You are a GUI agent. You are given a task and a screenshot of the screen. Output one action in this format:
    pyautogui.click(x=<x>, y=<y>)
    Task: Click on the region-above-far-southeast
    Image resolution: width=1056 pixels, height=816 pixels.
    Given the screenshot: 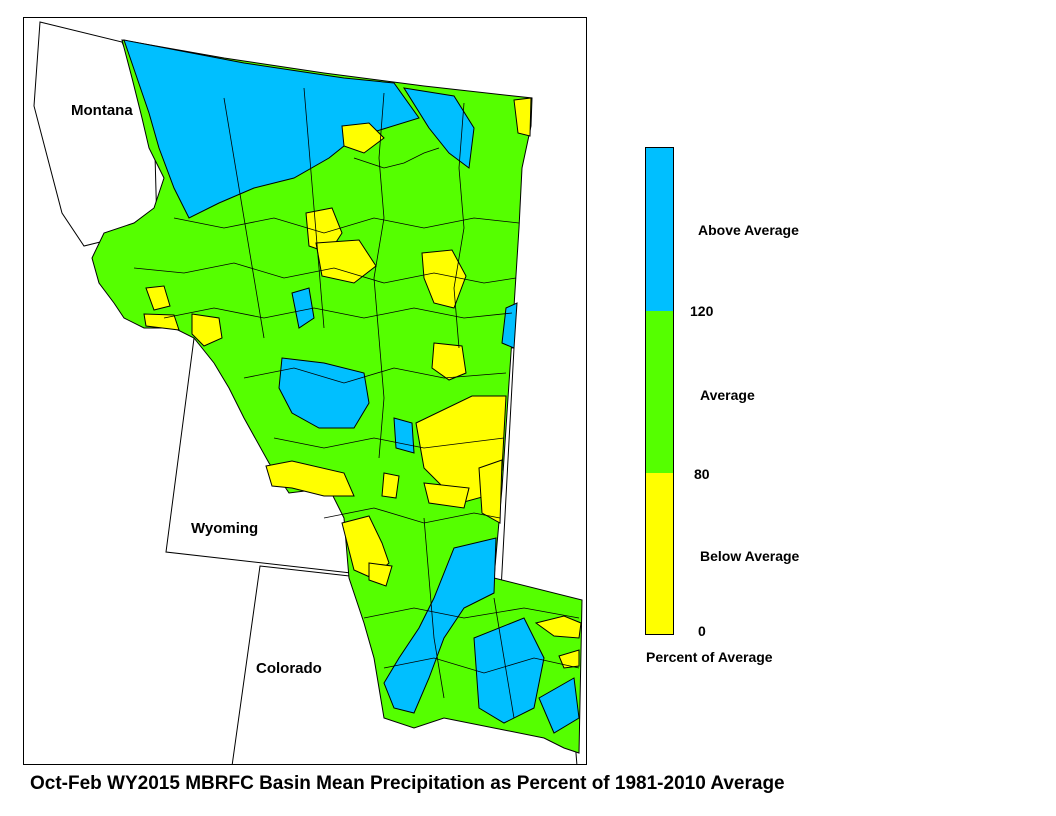 What is the action you would take?
    pyautogui.click(x=559, y=705)
    